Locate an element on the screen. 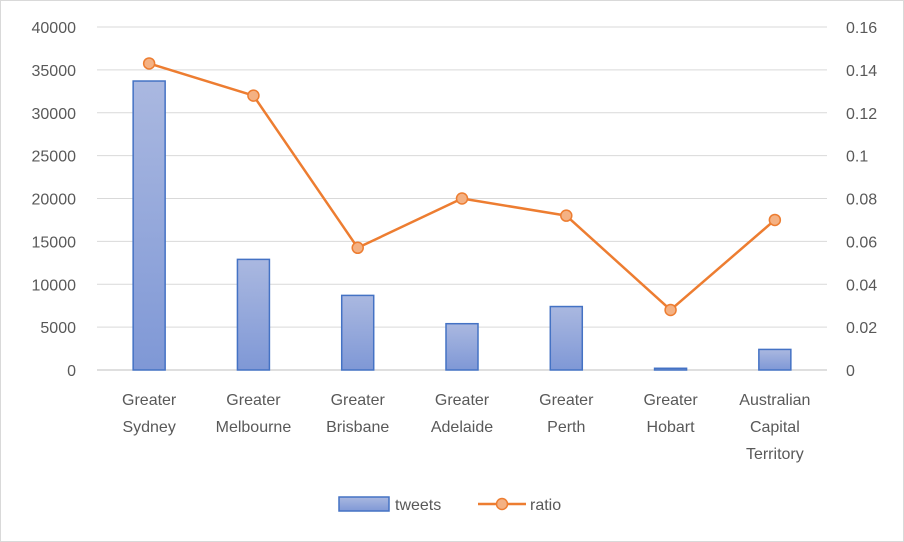 This screenshot has width=904, height=542. x-tick-label: Territory is located at coordinates (775, 454).